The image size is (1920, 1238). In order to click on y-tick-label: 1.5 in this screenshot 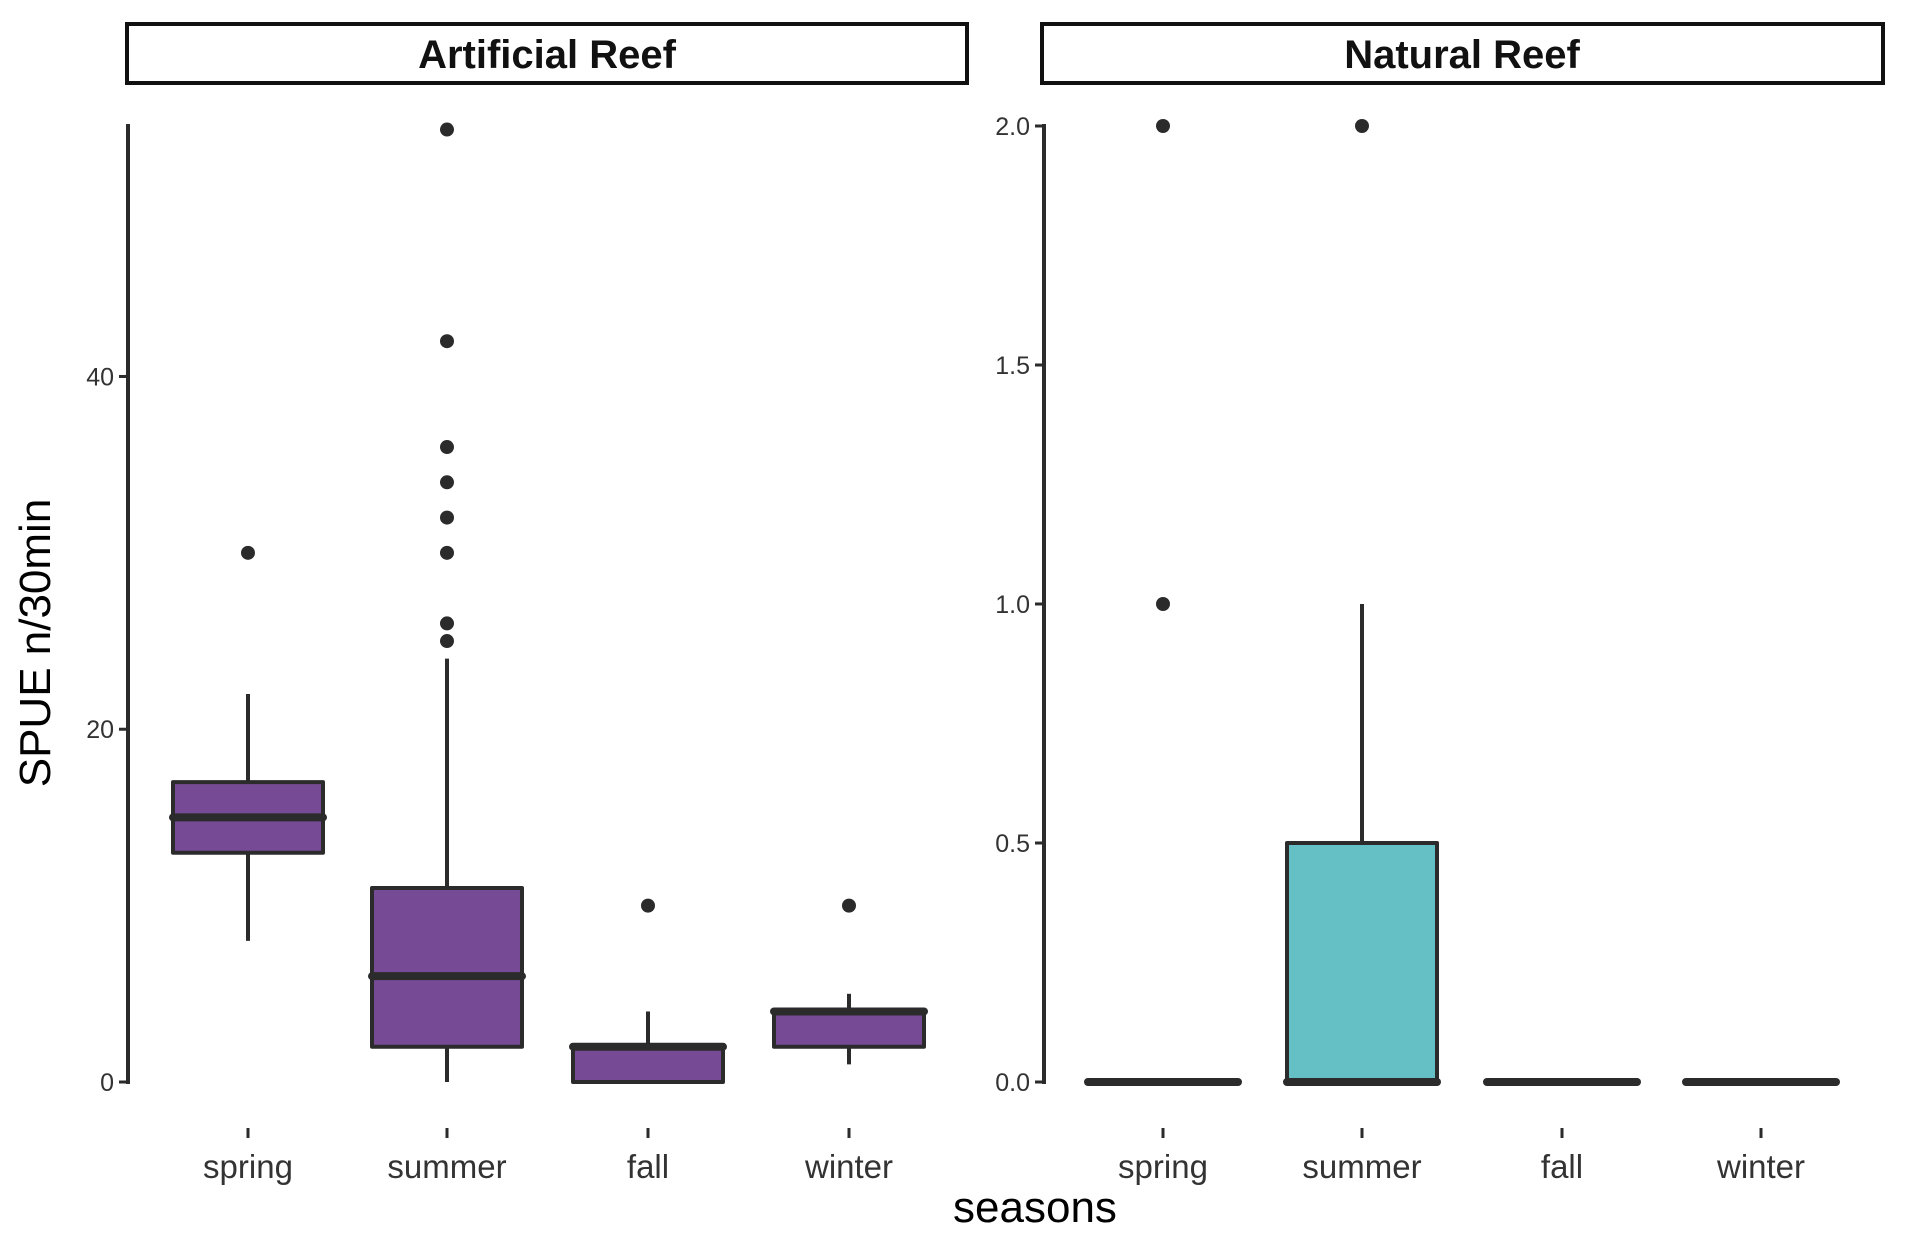, I will do `click(1012, 366)`.